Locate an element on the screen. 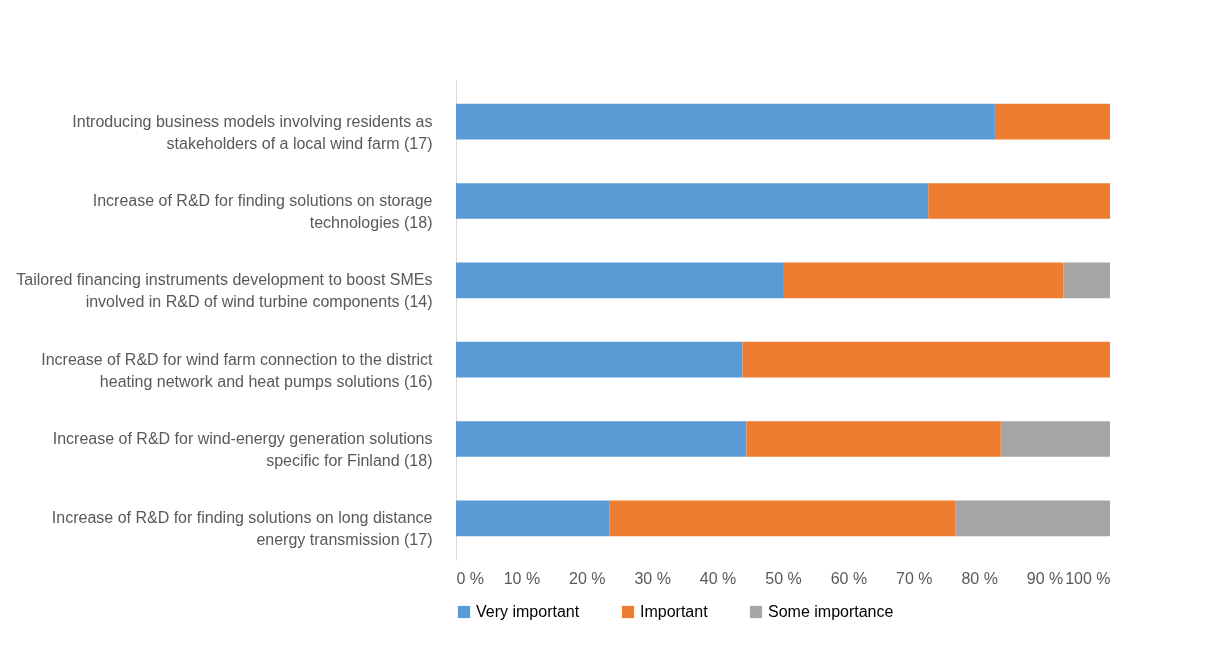  y-tick-label: Tailored financing instruments development to boost SMEs involved in R&D of wind turbine components (14) is located at coordinates (224, 291).